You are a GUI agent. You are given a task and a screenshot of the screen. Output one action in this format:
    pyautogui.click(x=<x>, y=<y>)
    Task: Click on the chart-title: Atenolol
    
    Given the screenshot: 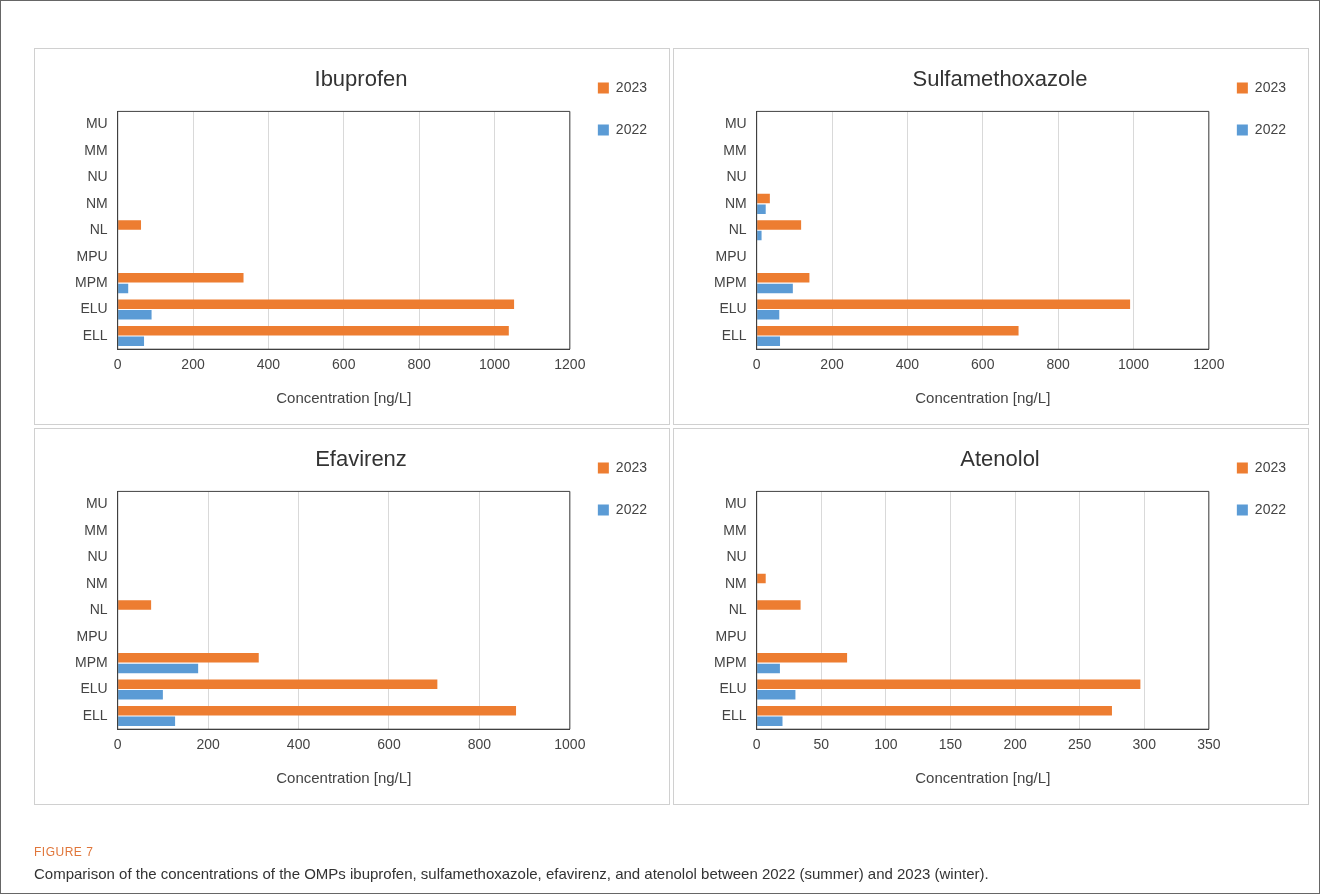 What is the action you would take?
    pyautogui.click(x=1000, y=459)
    